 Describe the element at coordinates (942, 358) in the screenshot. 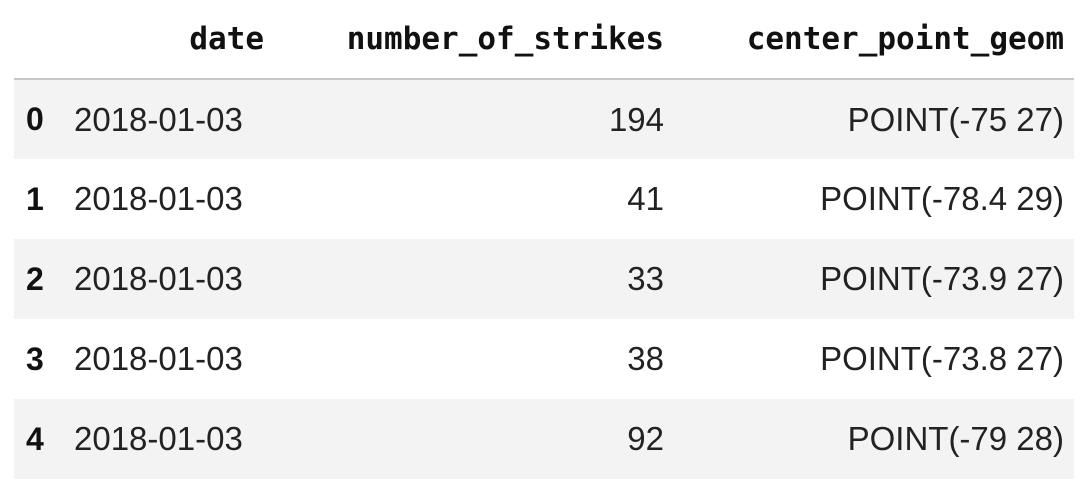

I see `cell-center-point-geom: POINT(-73.8 27)` at that location.